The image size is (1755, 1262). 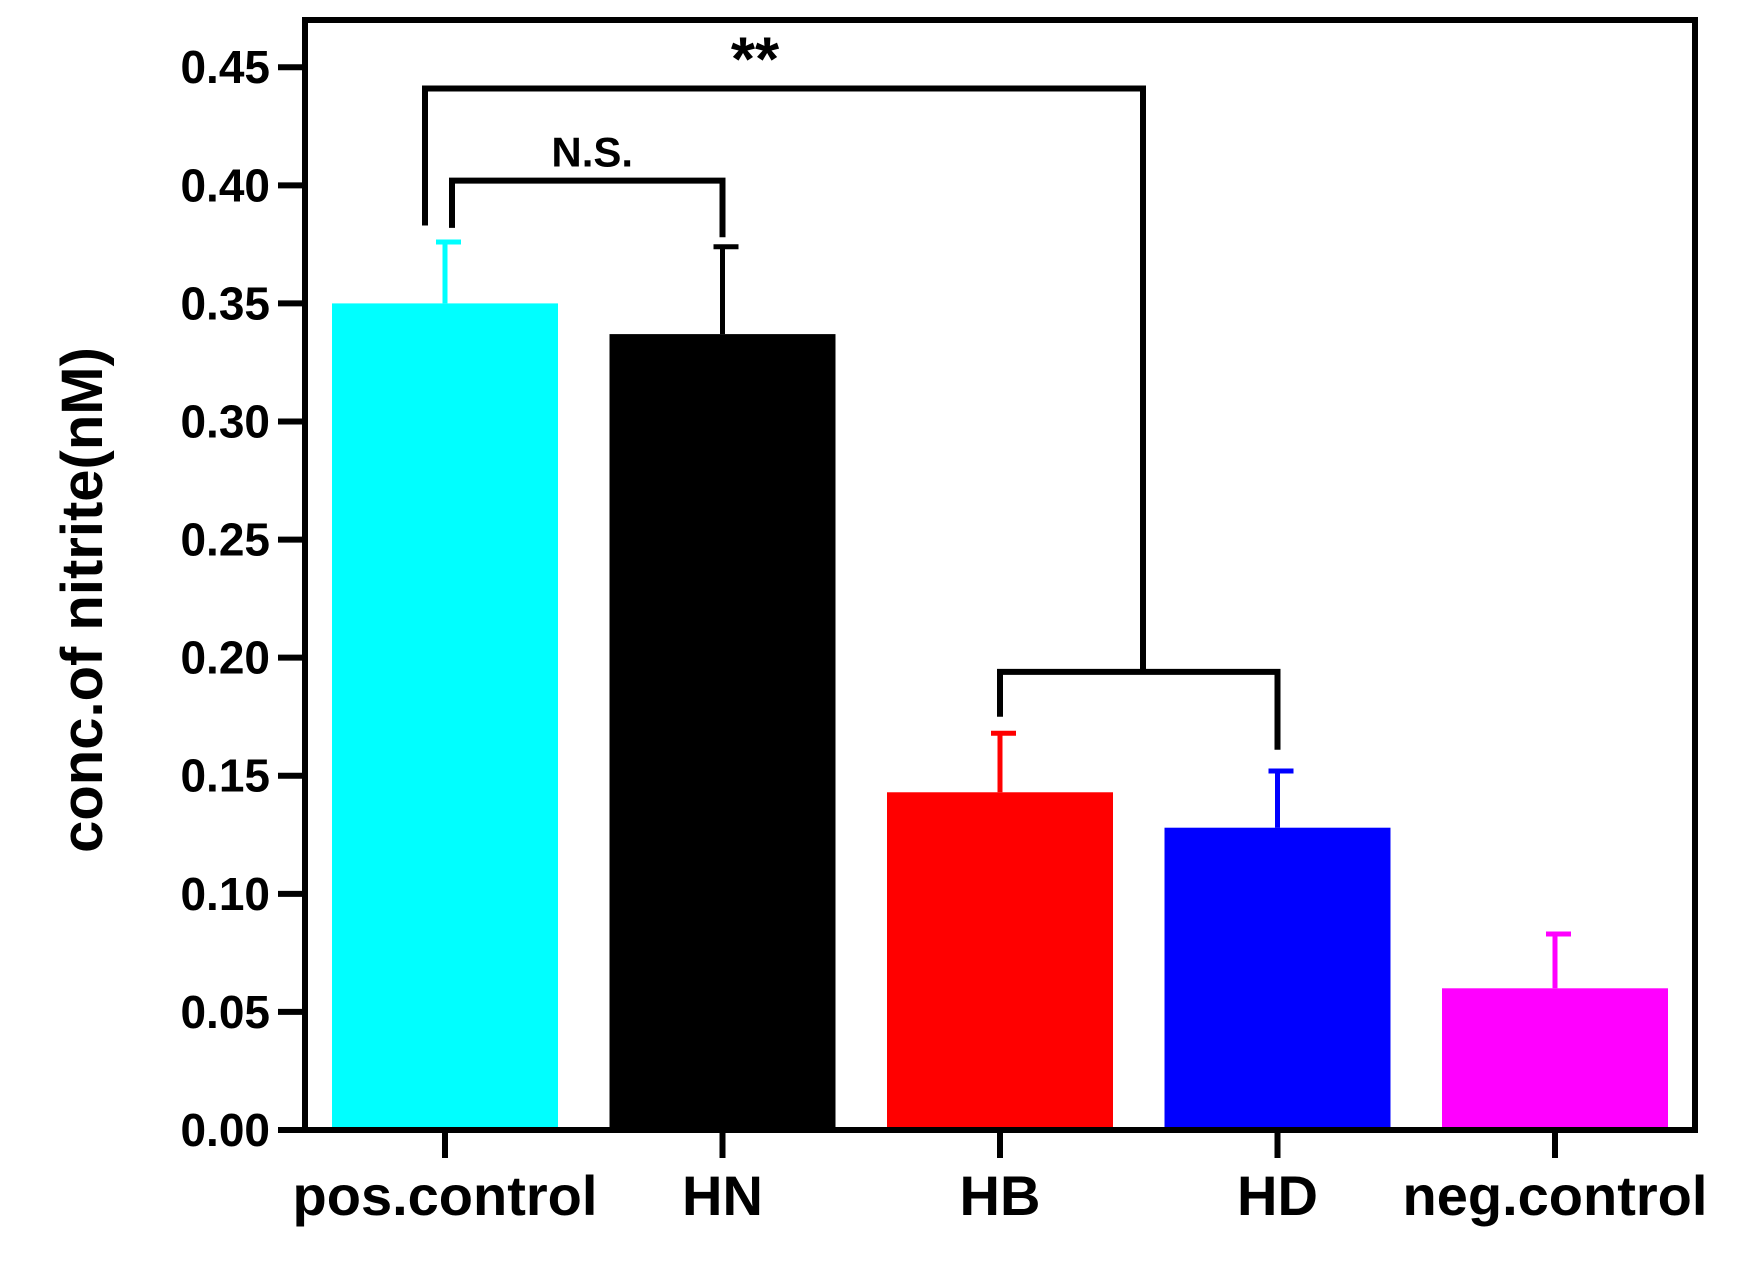 I want to click on y-tick-label-5: 0.25, so click(x=225, y=540).